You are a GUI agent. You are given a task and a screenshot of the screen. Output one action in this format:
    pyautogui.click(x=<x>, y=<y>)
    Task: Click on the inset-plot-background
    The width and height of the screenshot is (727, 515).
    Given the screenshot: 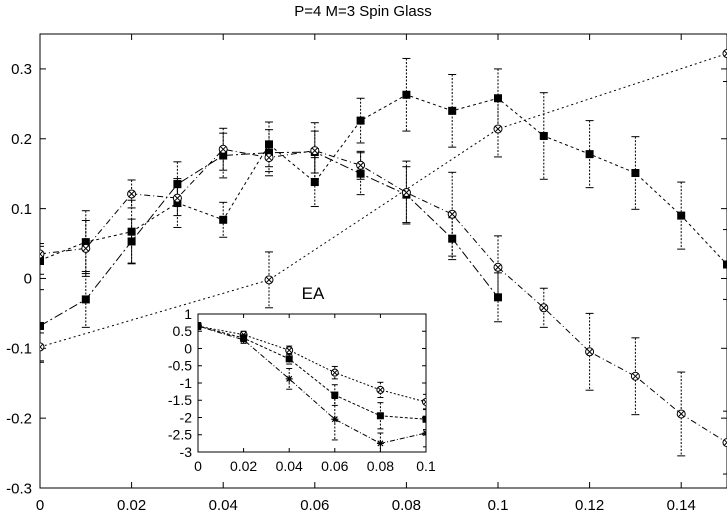 What is the action you would take?
    pyautogui.click(x=312, y=383)
    